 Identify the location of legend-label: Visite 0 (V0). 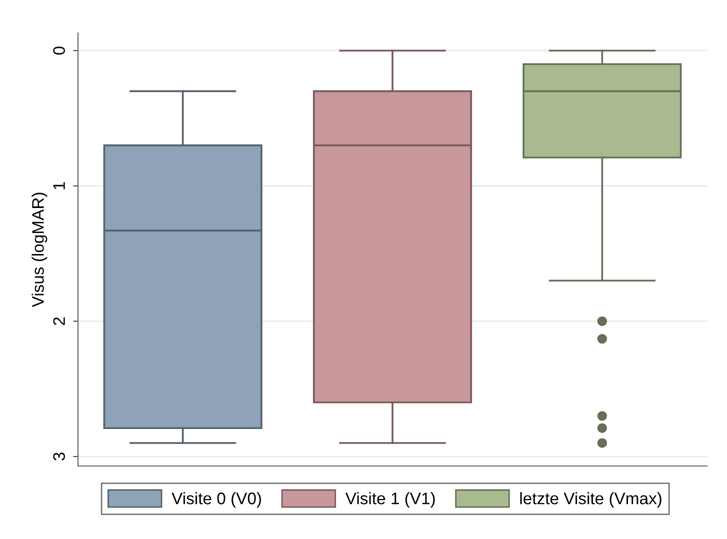
(216, 500).